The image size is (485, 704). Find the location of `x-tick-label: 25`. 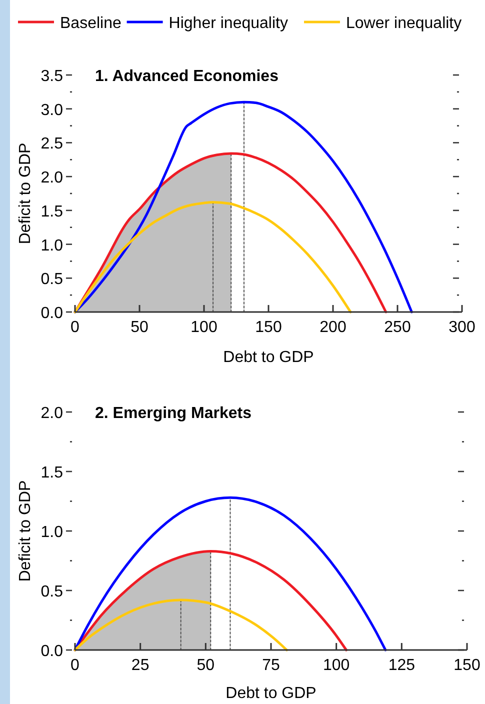

x-tick-label: 25 is located at coordinates (140, 665).